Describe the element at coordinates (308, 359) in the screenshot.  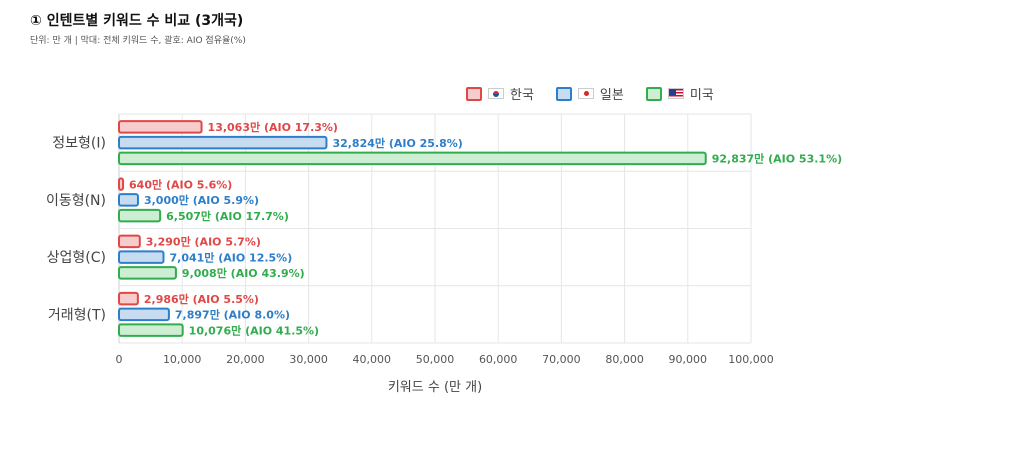
I see `x-tick-label: 30,000` at that location.